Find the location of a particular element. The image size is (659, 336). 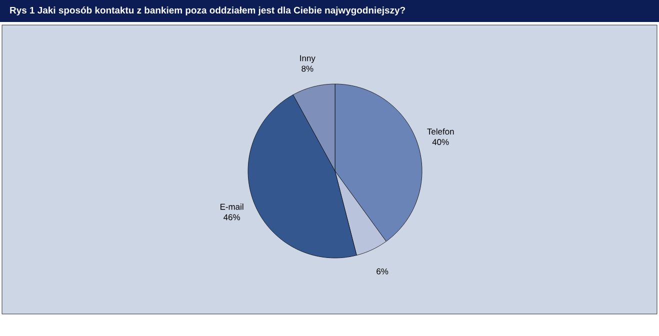

data-label: 8% is located at coordinates (308, 69).